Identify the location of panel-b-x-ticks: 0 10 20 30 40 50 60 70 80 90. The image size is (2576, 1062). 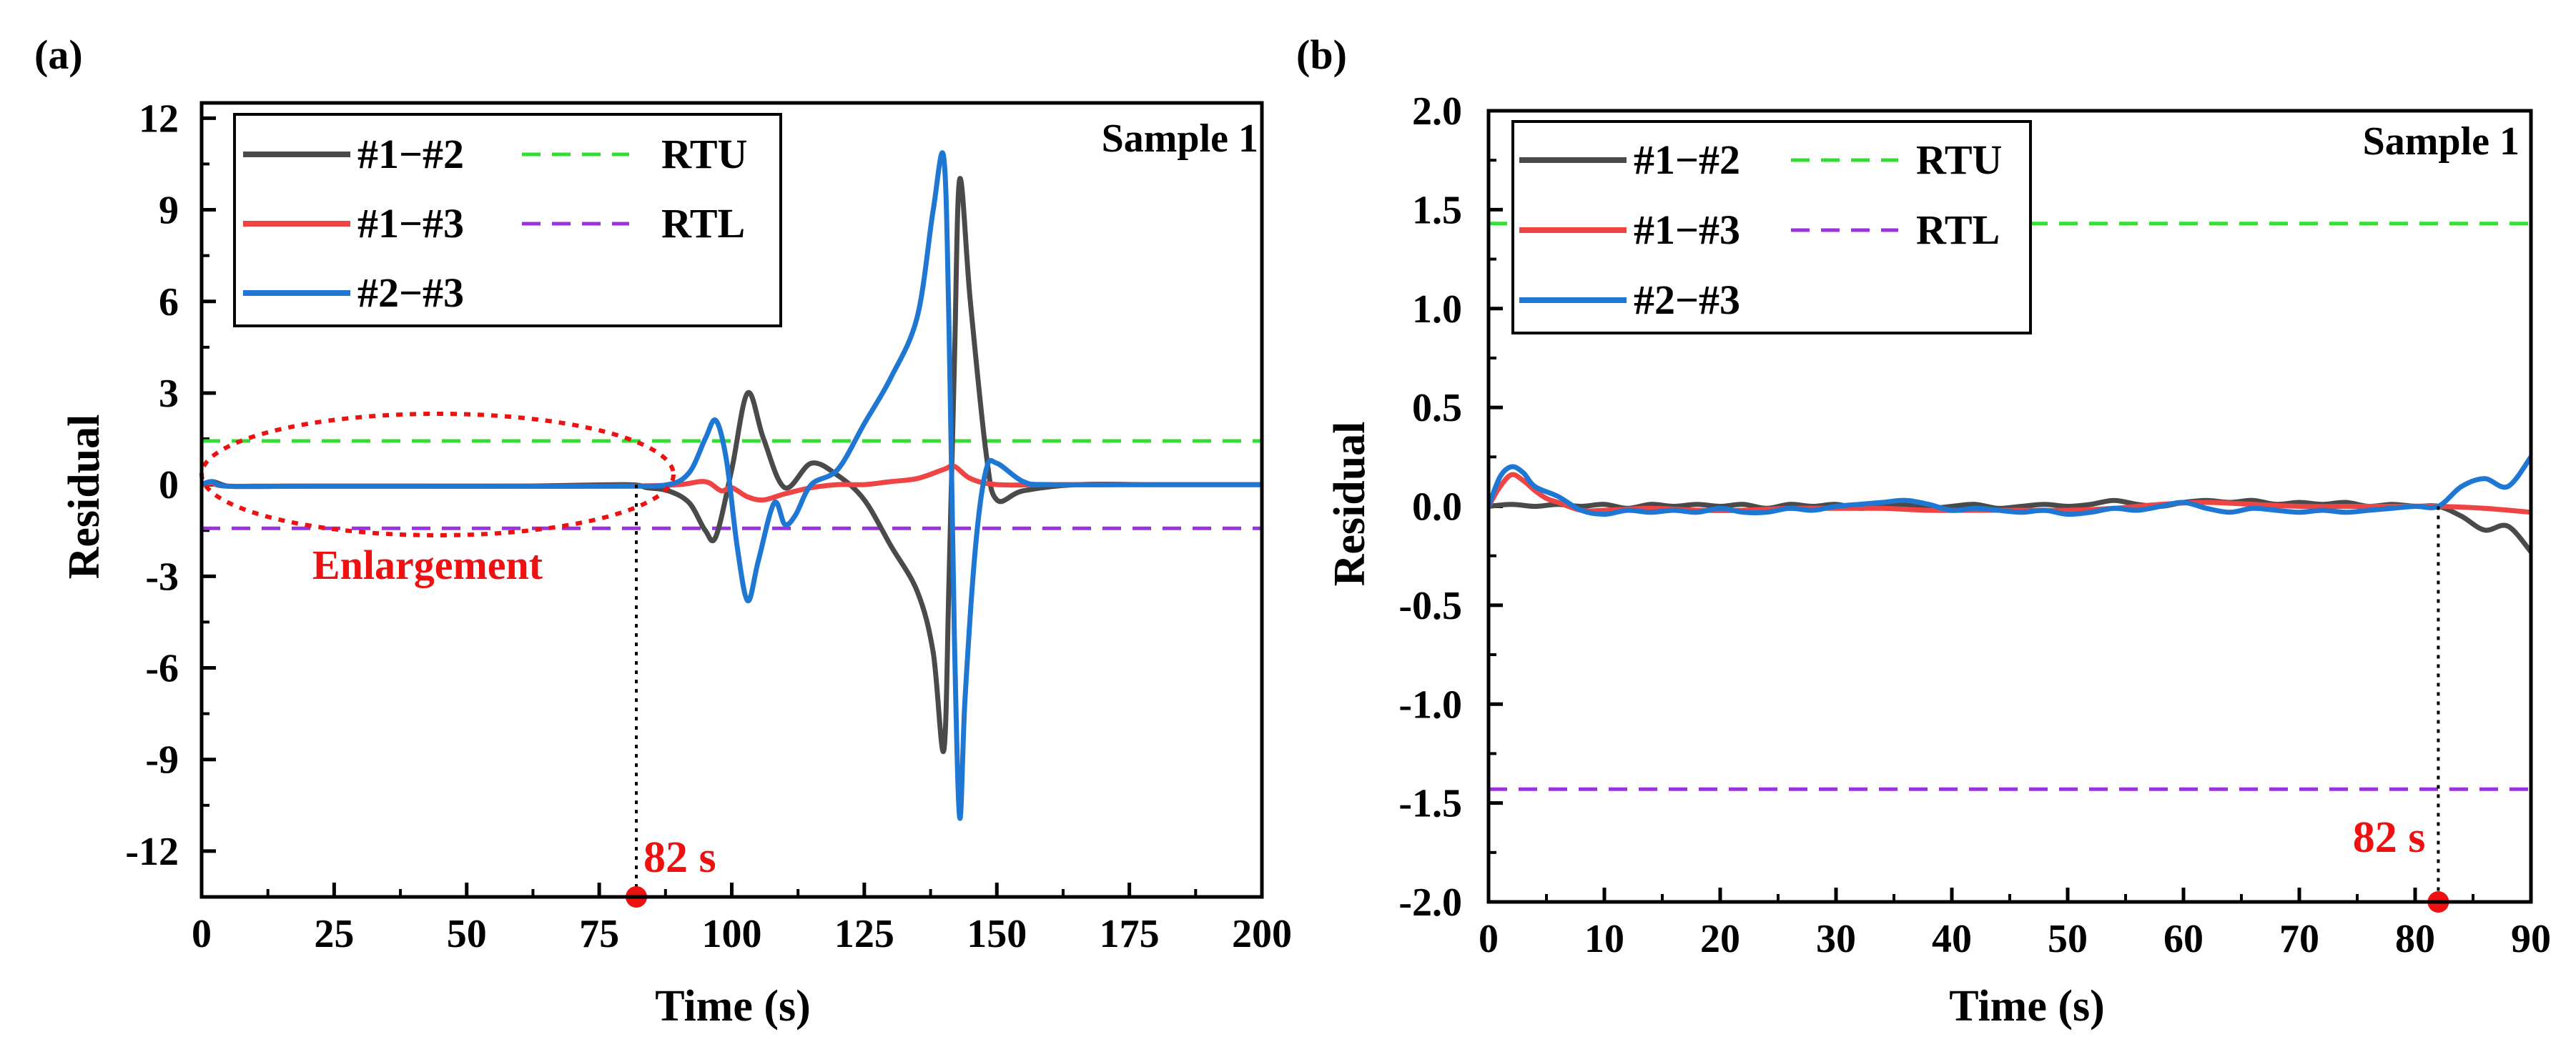
(2015, 924).